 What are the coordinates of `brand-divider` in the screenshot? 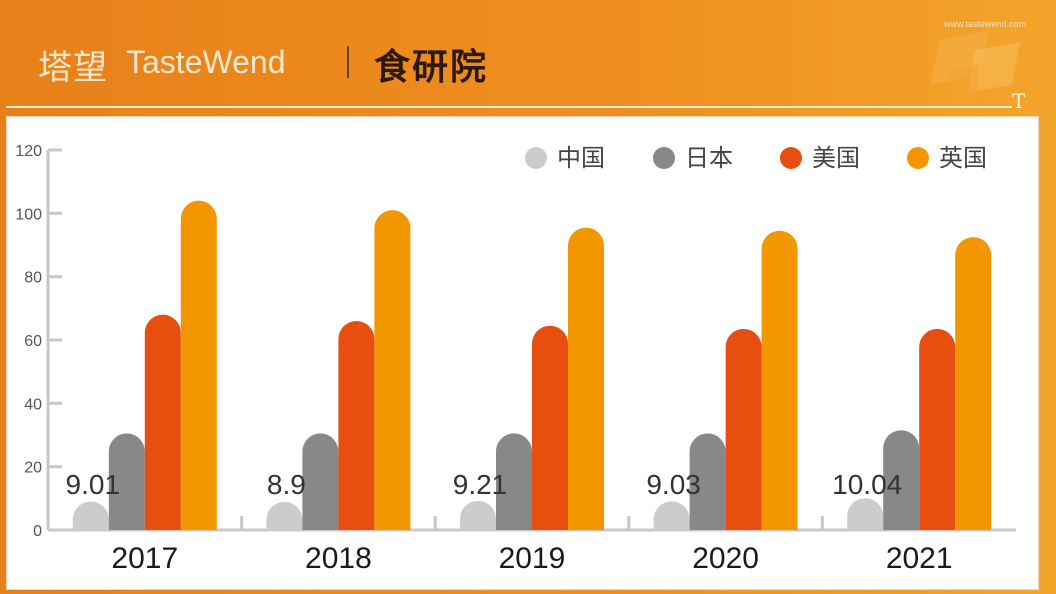 It's located at (348, 62).